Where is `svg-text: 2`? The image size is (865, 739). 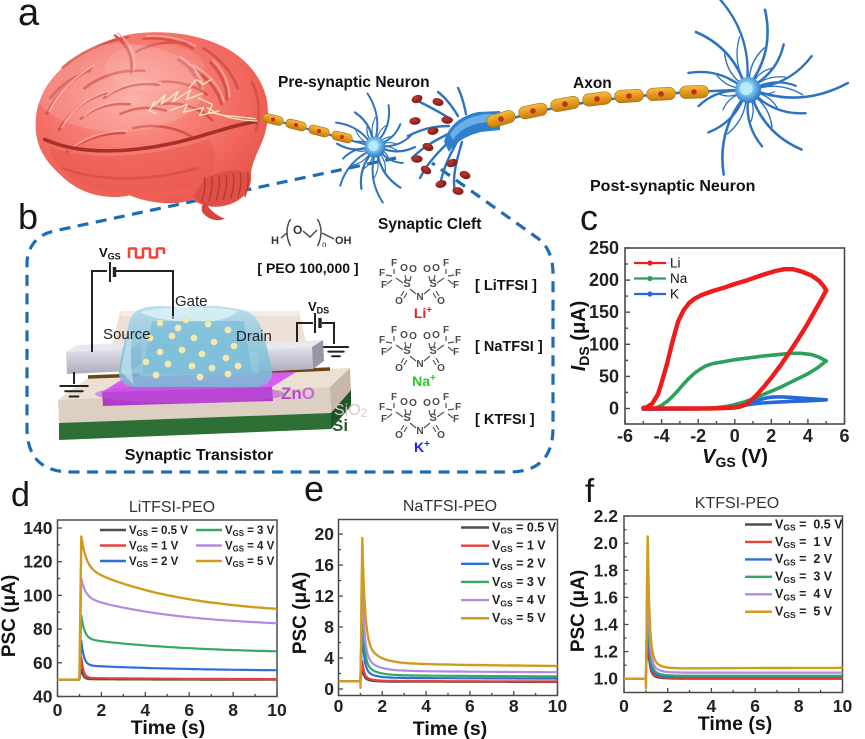
svg-text: 2 is located at coordinates (771, 436).